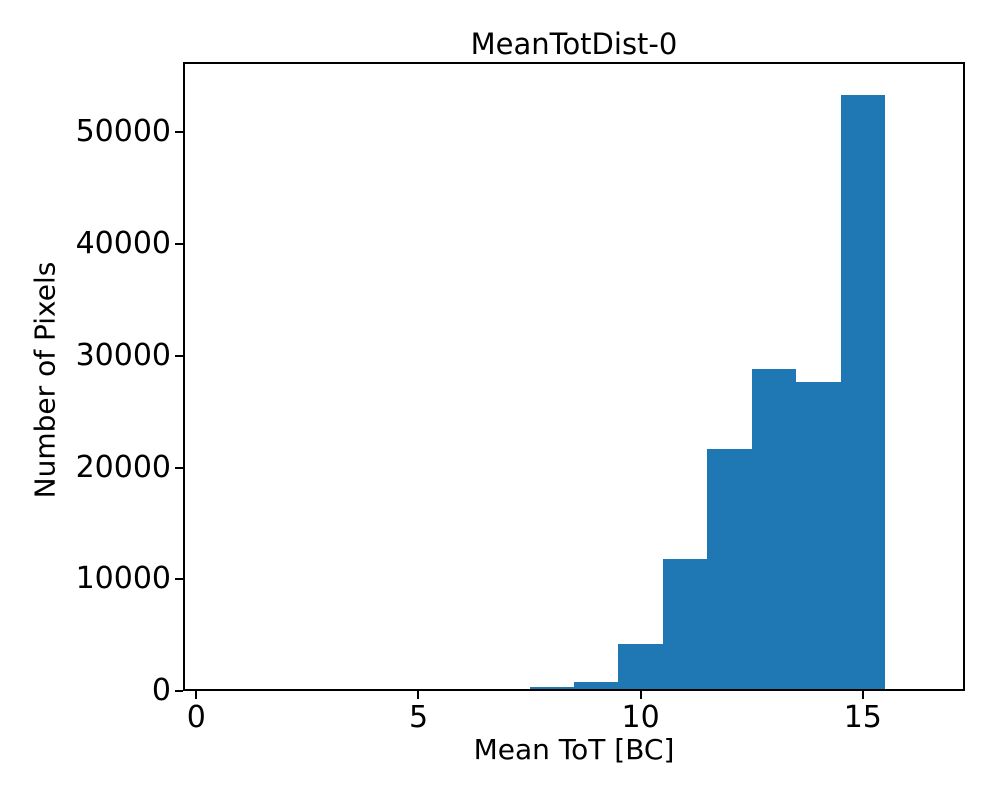 The width and height of the screenshot is (1000, 800). Describe the element at coordinates (640, 717) in the screenshot. I see `x-tick-label: 10` at that location.